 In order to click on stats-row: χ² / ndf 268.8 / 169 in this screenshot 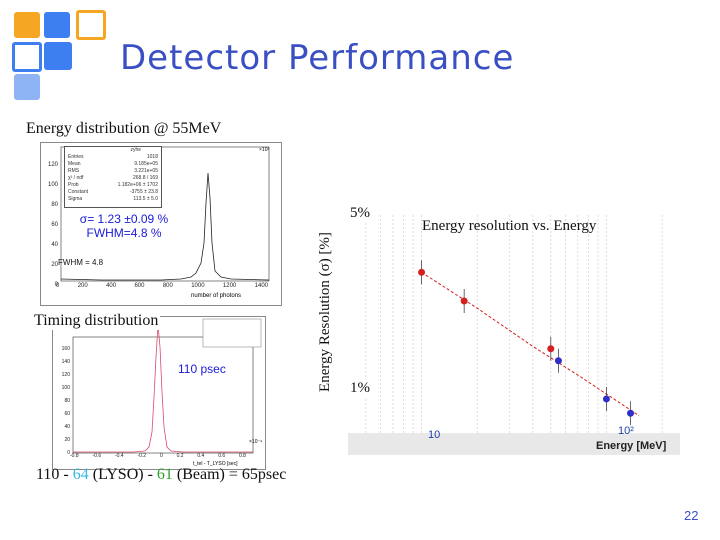, I will do `click(113, 178)`.